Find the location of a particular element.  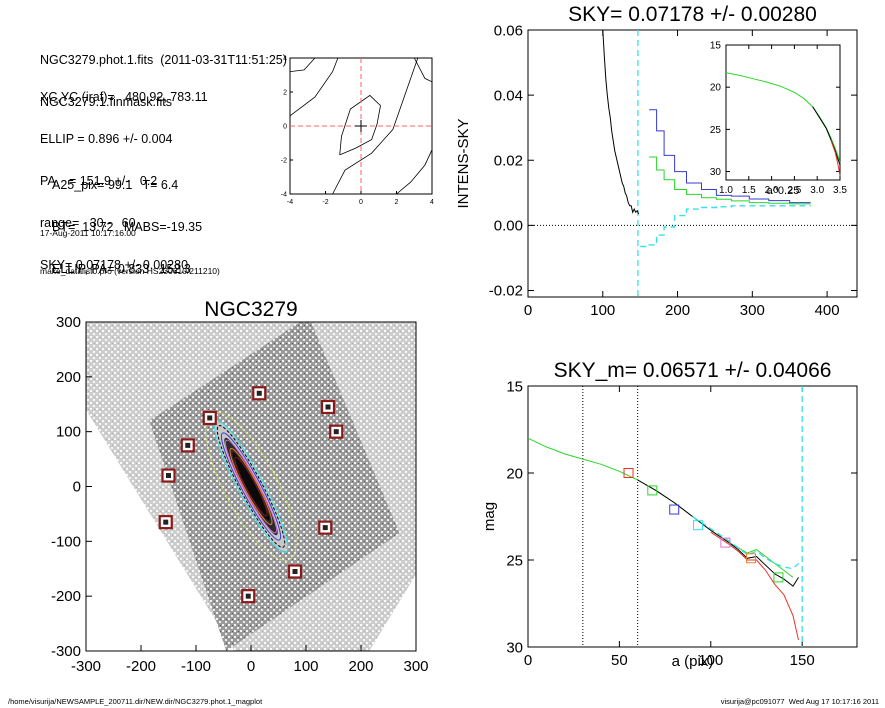

isophote-ellipse-magenta is located at coordinates (251, 486).